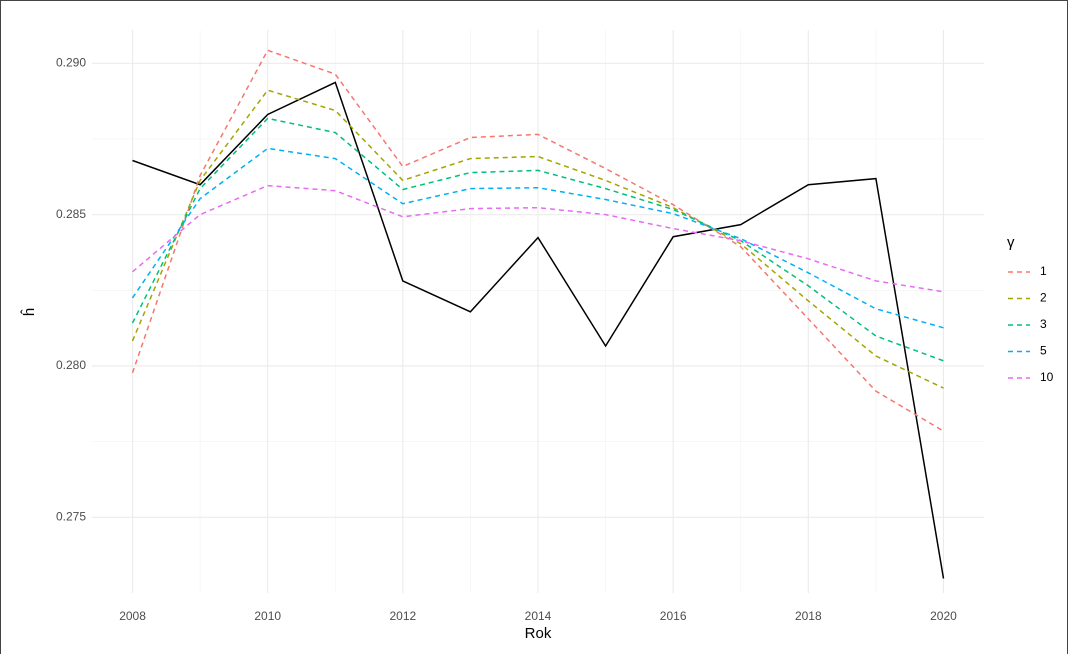  I want to click on x-tick-label: 2014, so click(538, 616).